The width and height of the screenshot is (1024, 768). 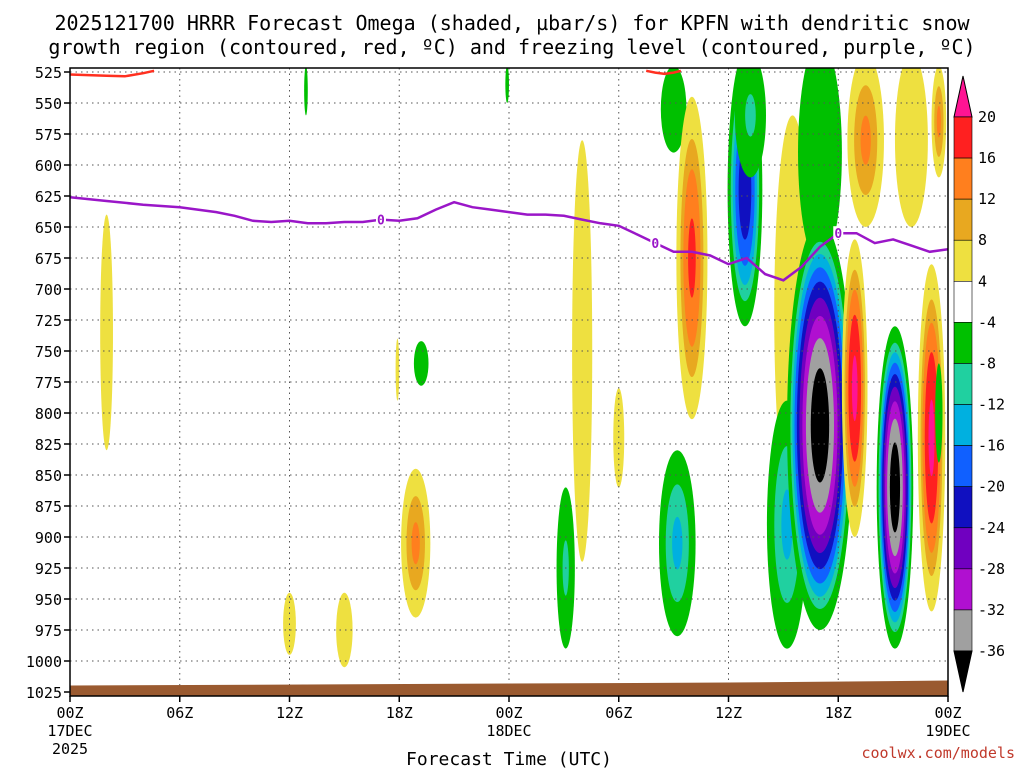 What do you see at coordinates (991, 487) in the screenshot?
I see `colorbar-label-9: -20` at bounding box center [991, 487].